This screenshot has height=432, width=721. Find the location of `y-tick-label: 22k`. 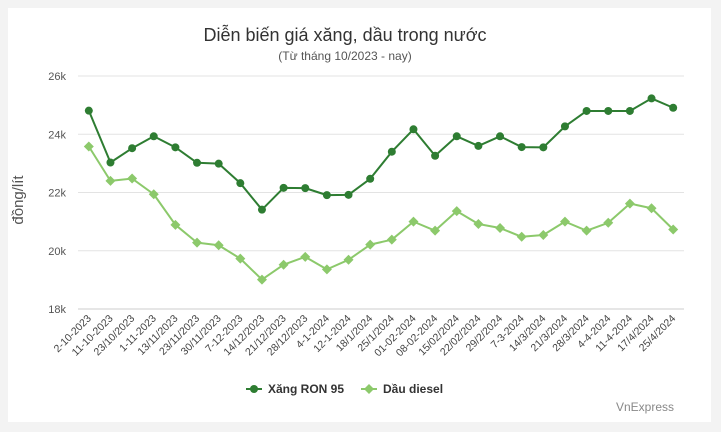

y-tick-label: 22k is located at coordinates (57, 194).